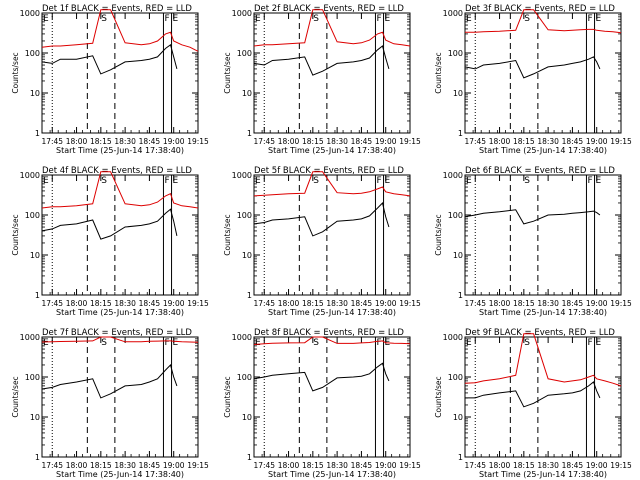 The height and width of the screenshot is (480, 640). Describe the element at coordinates (117, 333) in the screenshot. I see `panel-title: Det 7f BLACK = Events, RED = LLD` at that location.